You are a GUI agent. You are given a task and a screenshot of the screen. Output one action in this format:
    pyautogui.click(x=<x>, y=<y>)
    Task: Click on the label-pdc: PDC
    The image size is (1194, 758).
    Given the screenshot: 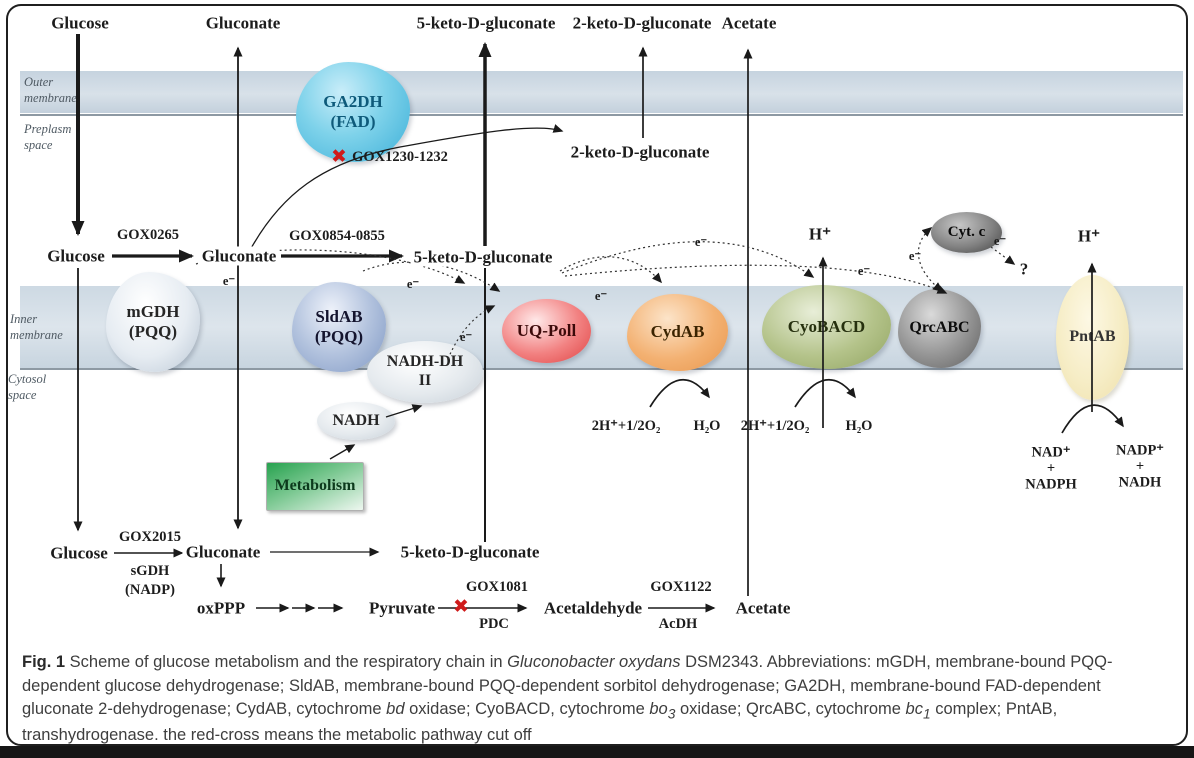 What is the action you would take?
    pyautogui.click(x=494, y=623)
    